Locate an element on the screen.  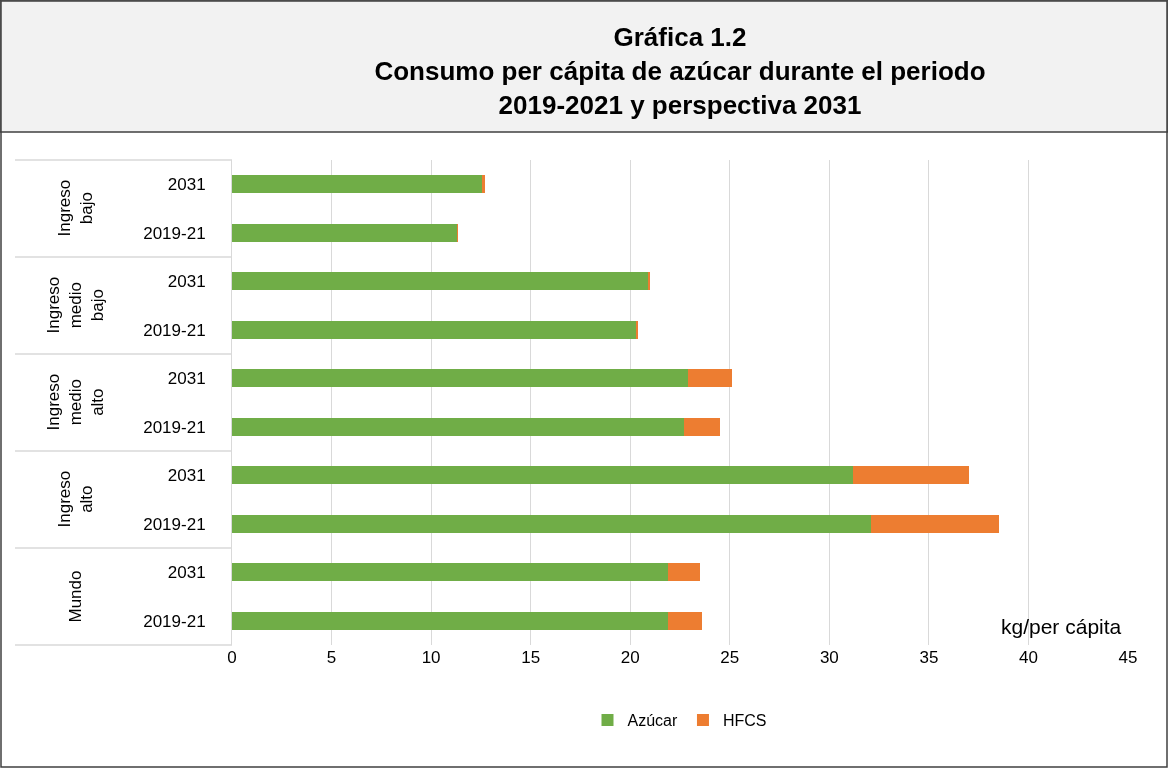
legend-label: HFCS is located at coordinates (744, 721).